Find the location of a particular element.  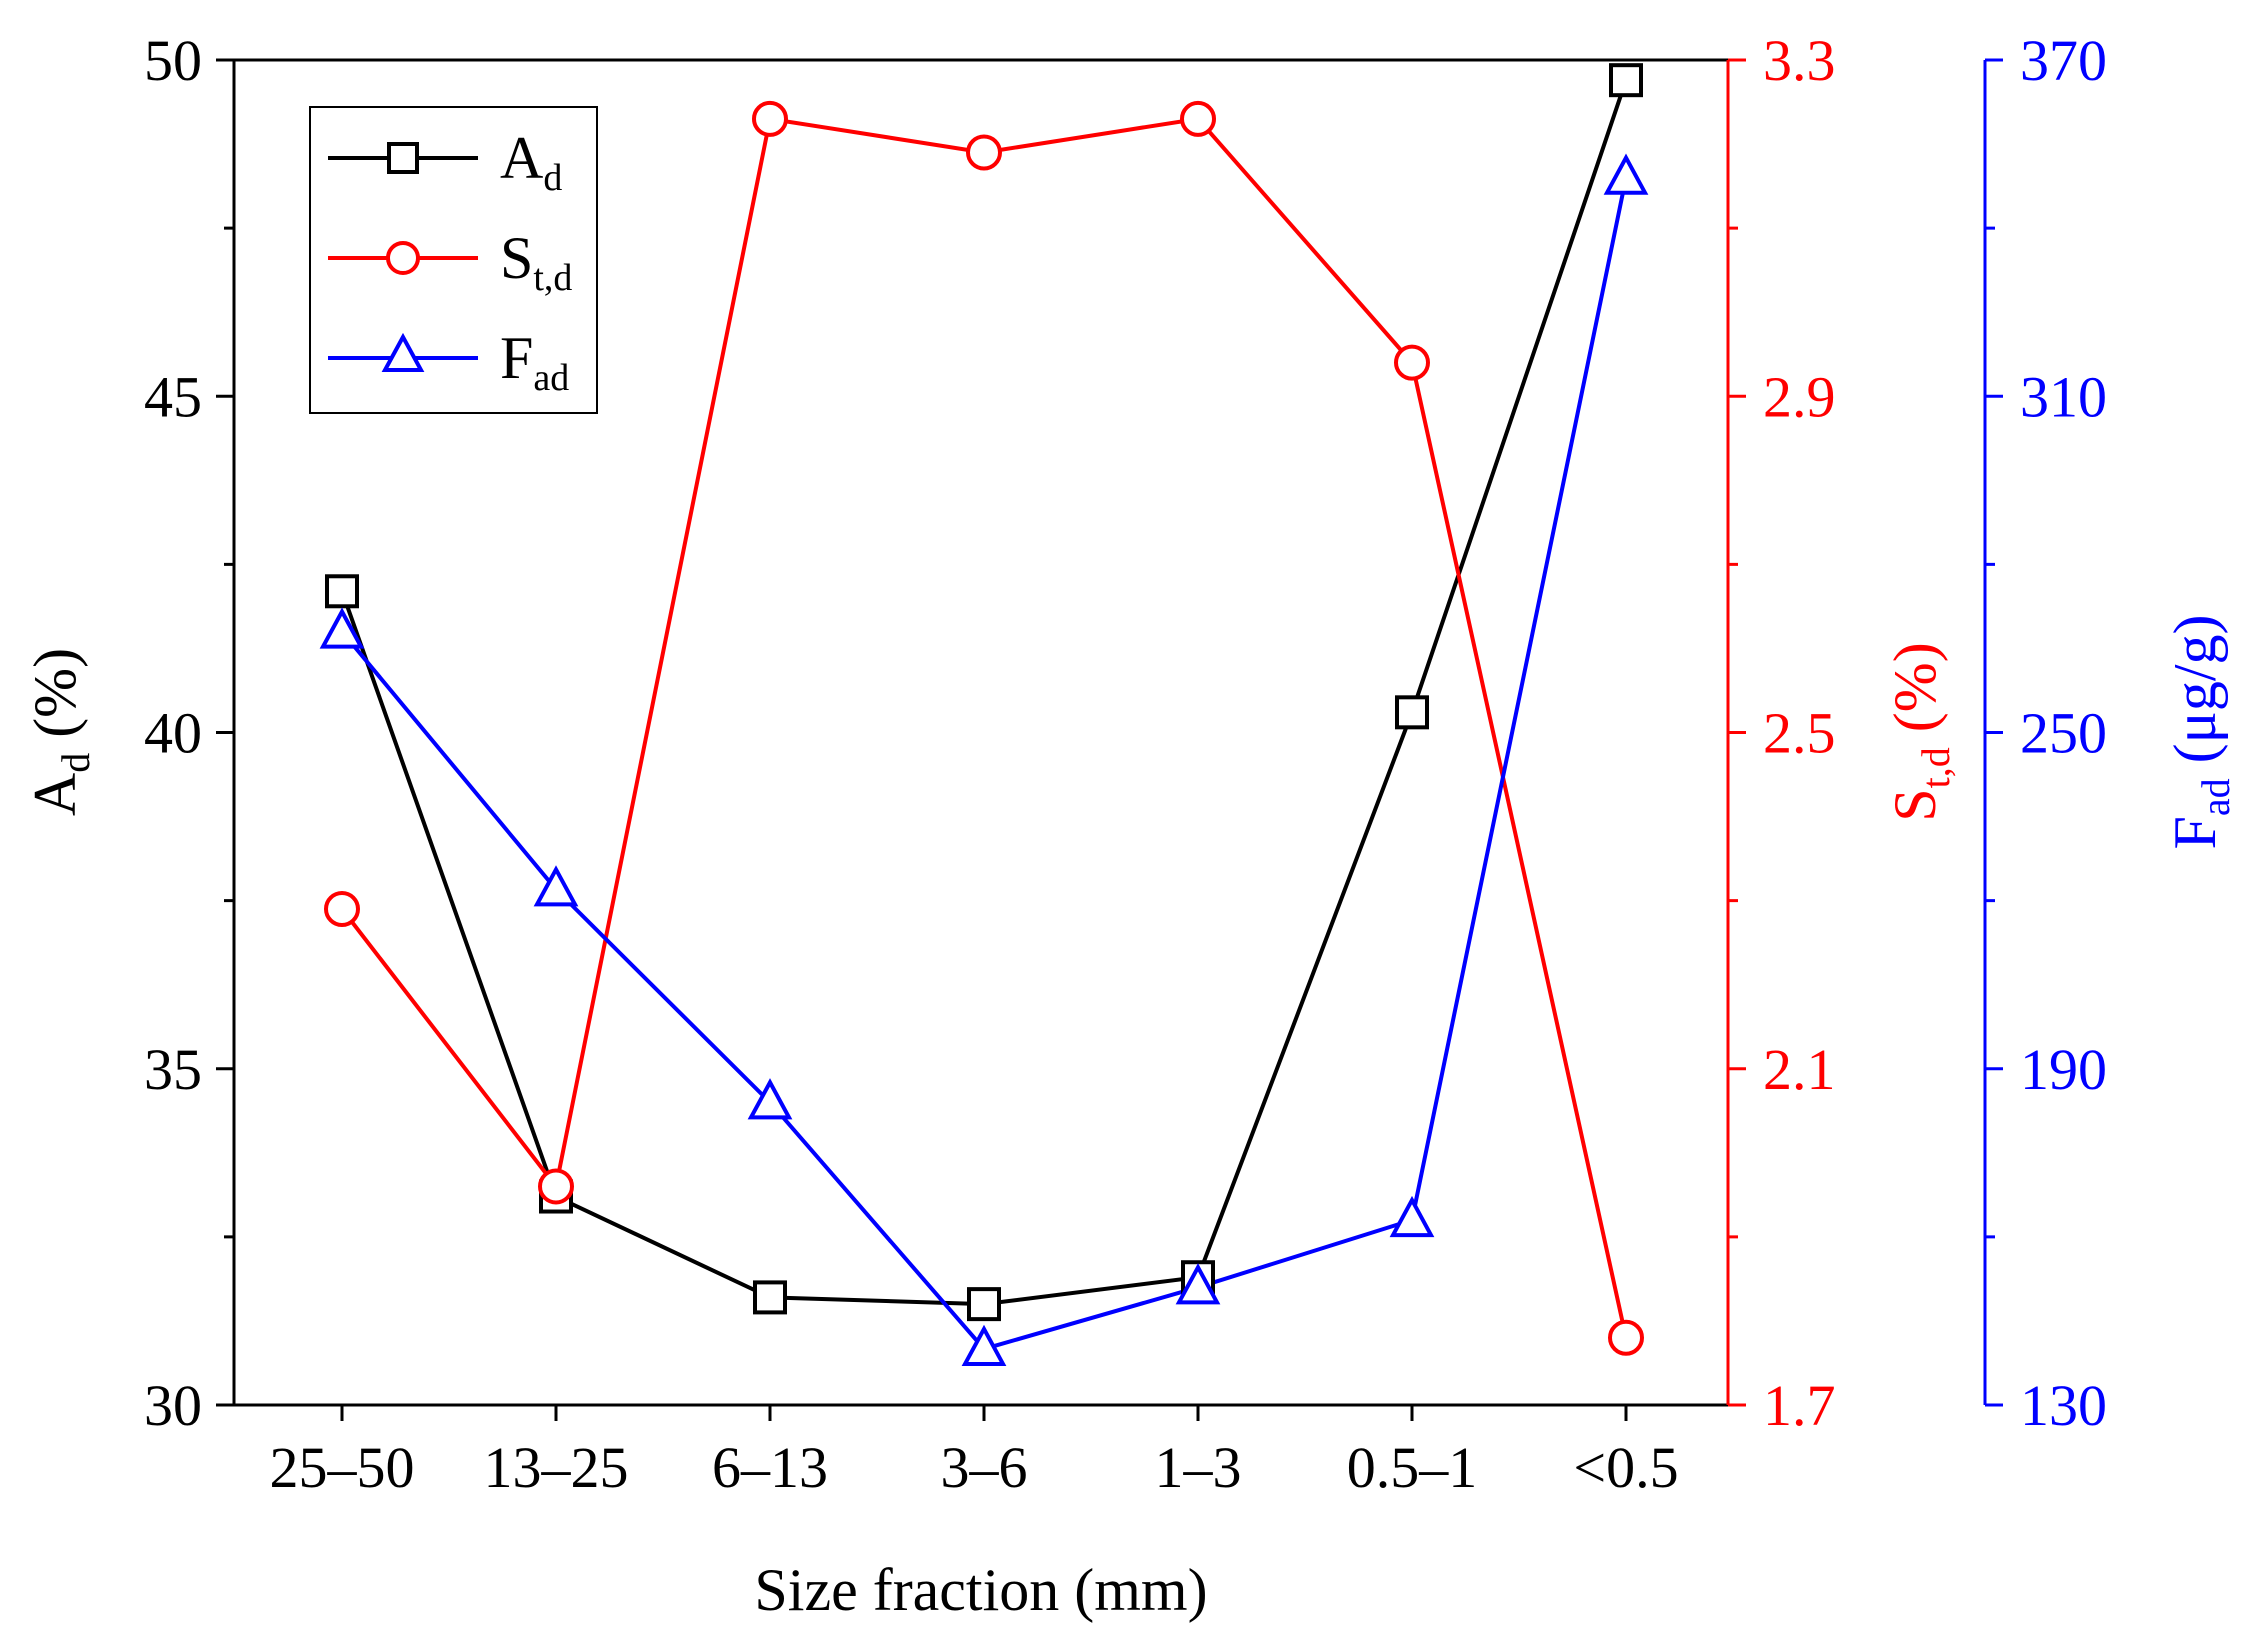

x-tick-label: 25–50 is located at coordinates (342, 1467).